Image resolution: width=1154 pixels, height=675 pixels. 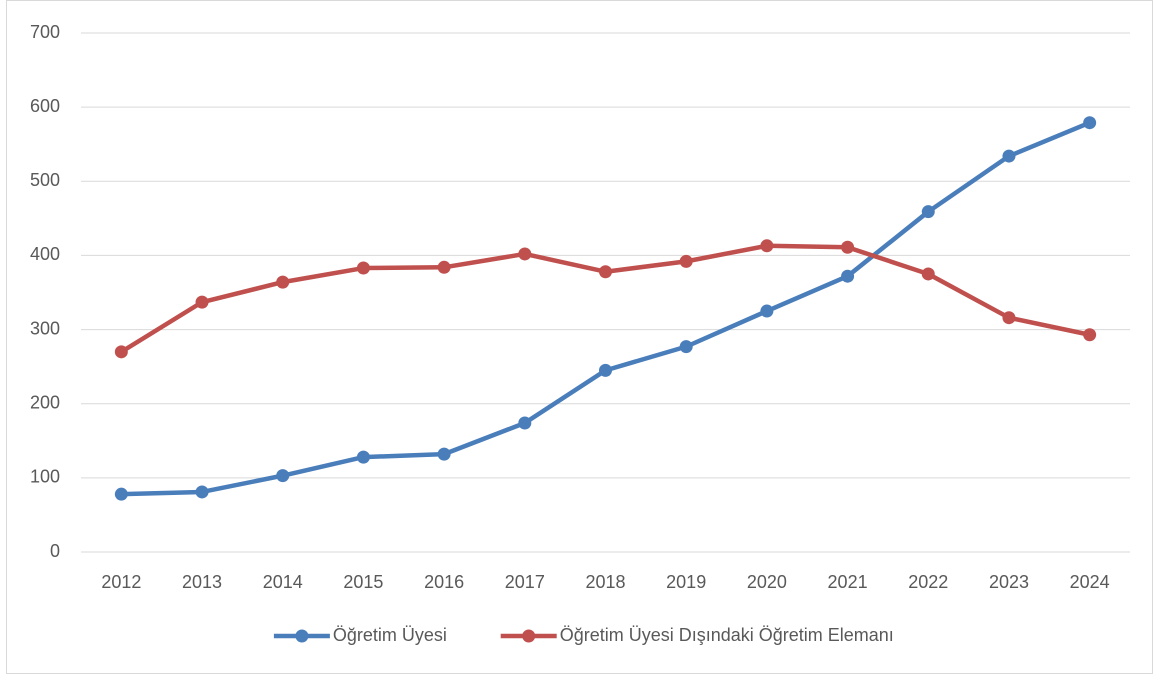 I want to click on y-tick-label: 0, so click(x=55, y=551).